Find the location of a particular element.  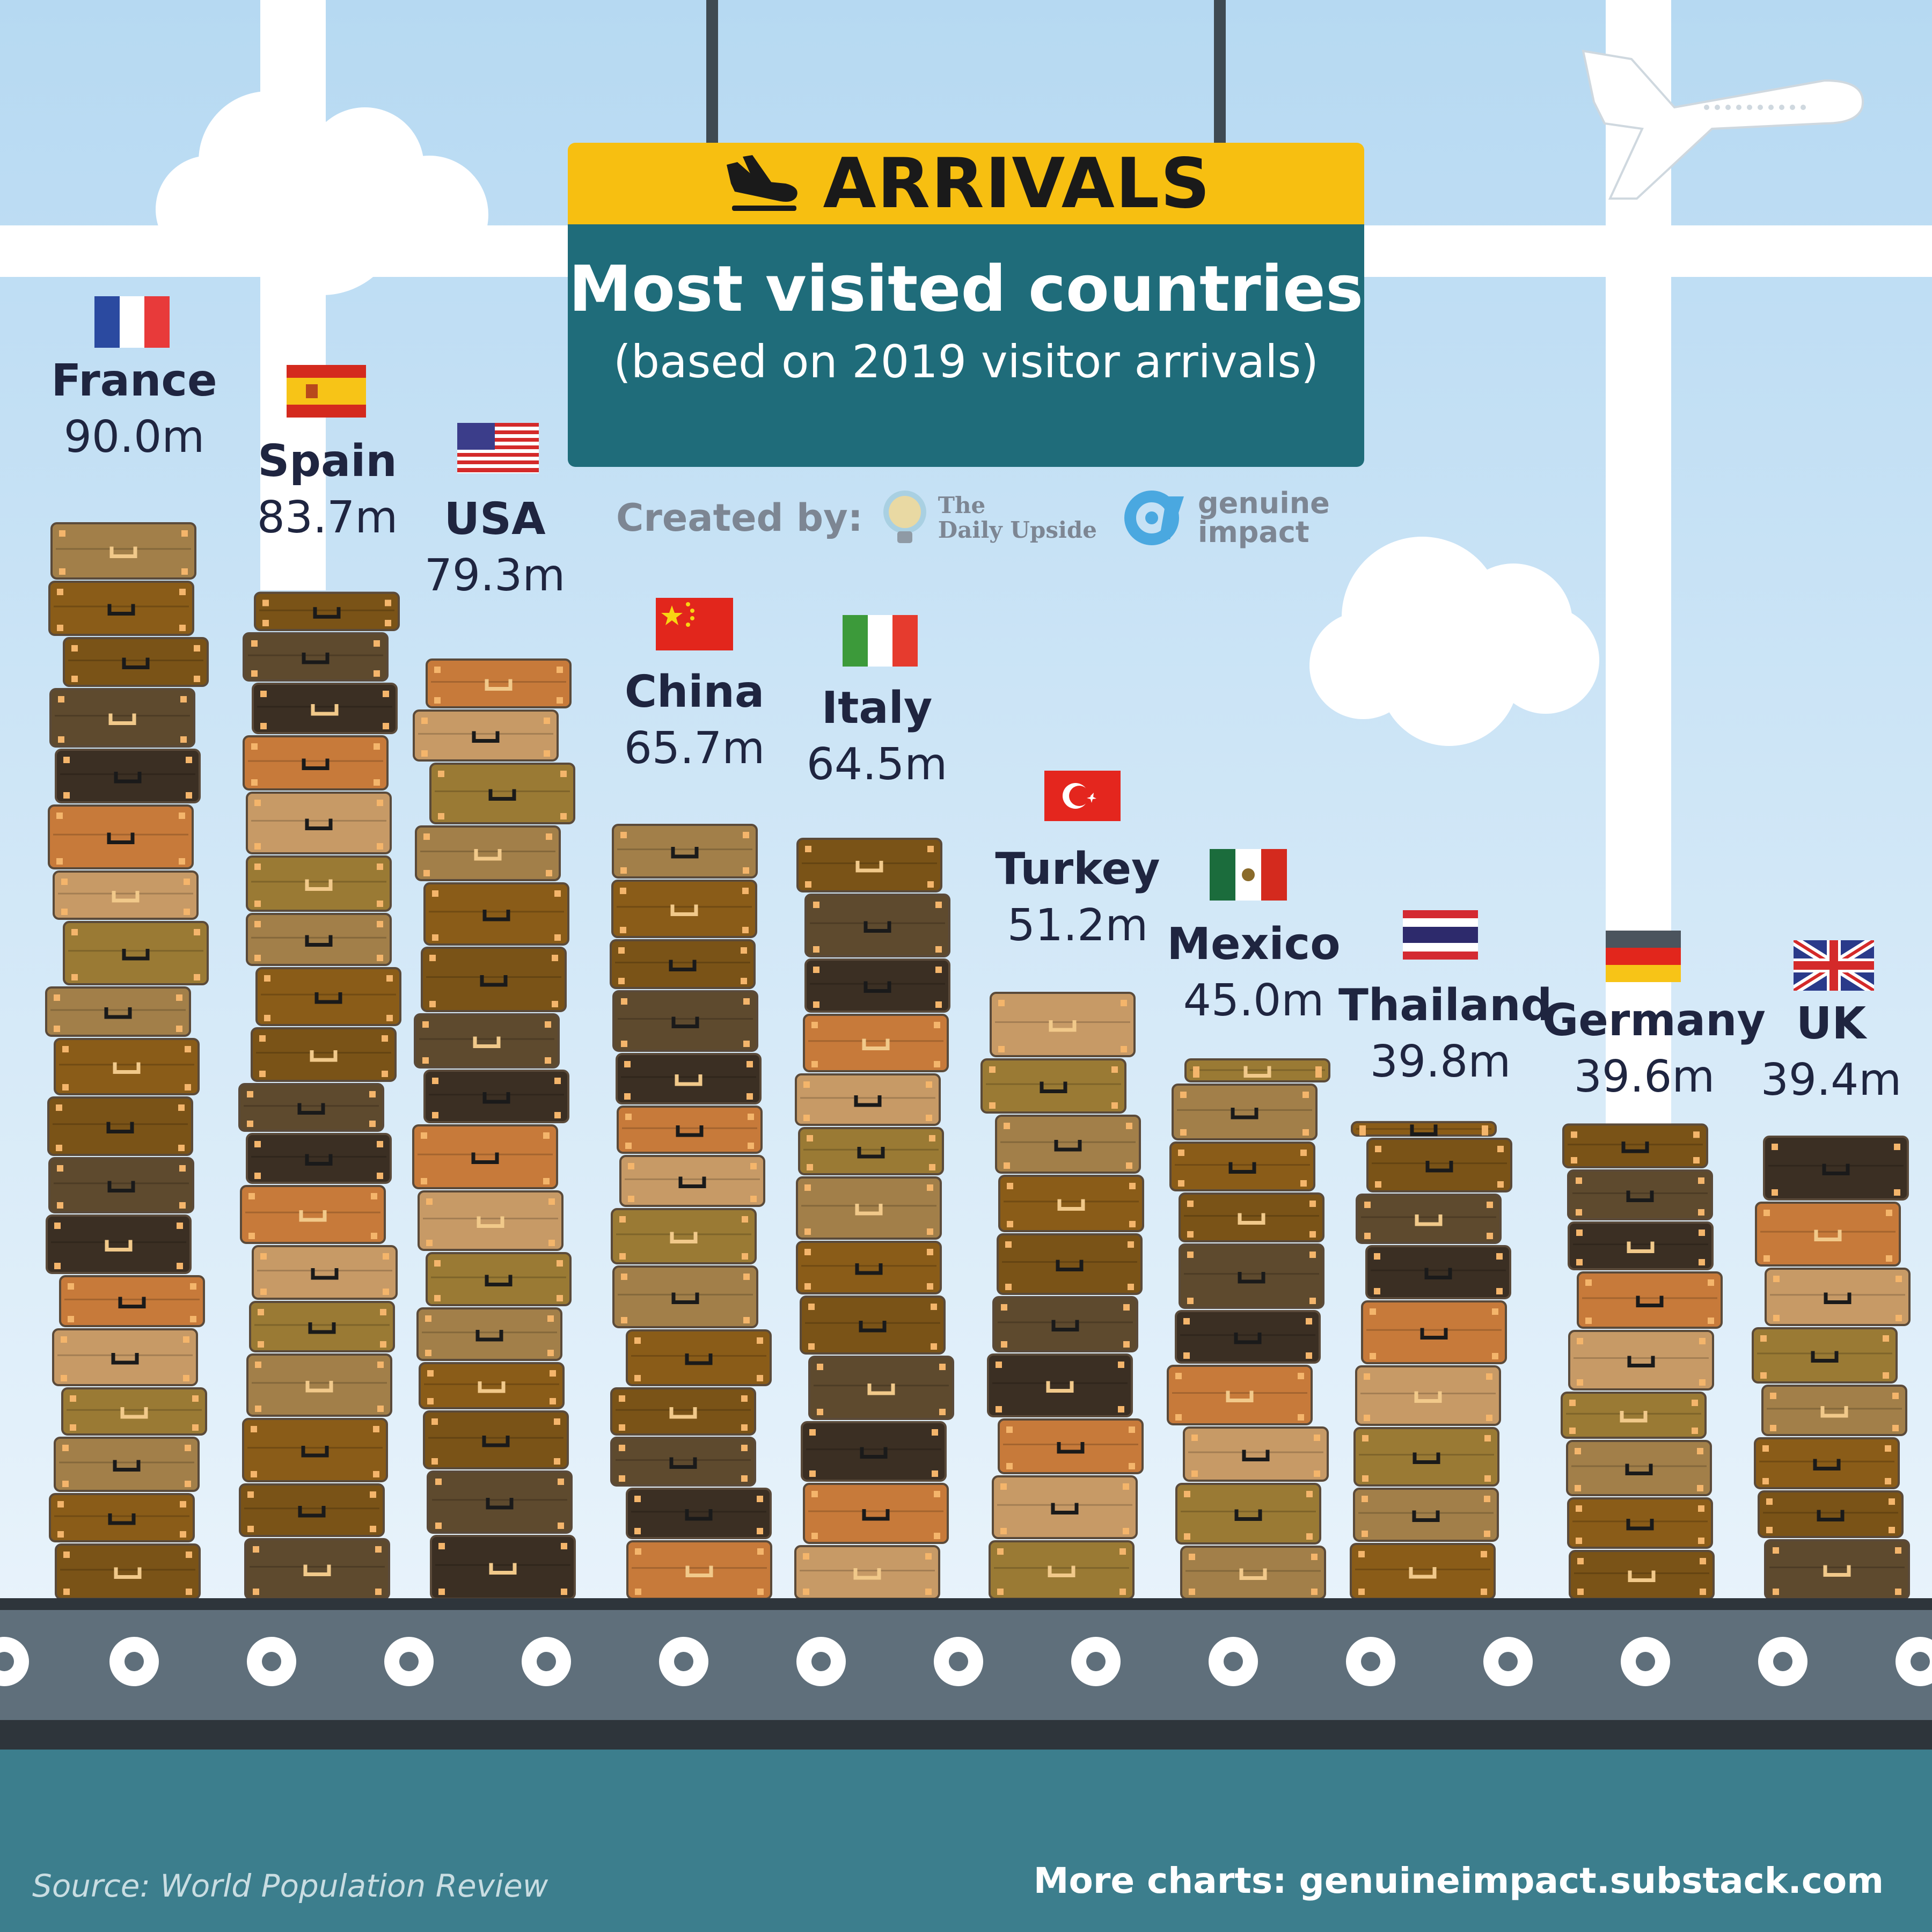

spain-flag is located at coordinates (326, 391).